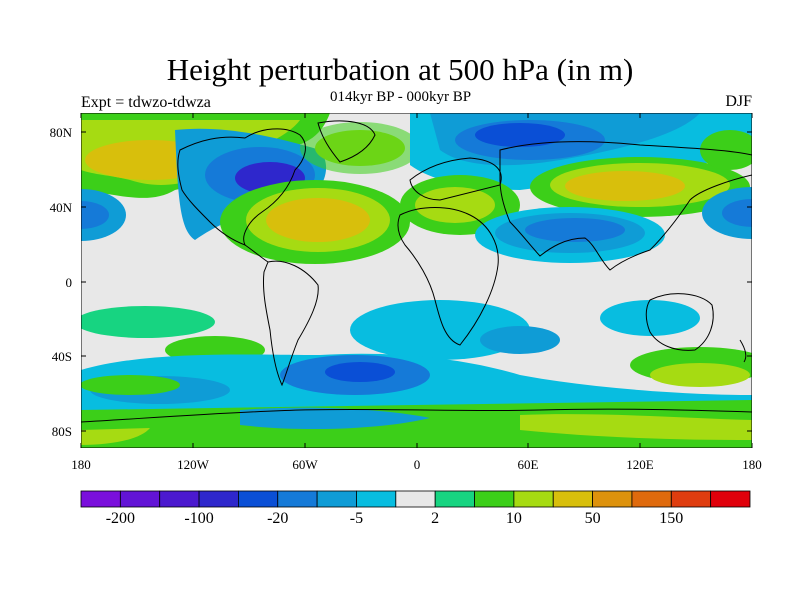 This screenshot has height=600, width=800. What do you see at coordinates (148, 322) in the screenshot?
I see `positive-south-pacific` at bounding box center [148, 322].